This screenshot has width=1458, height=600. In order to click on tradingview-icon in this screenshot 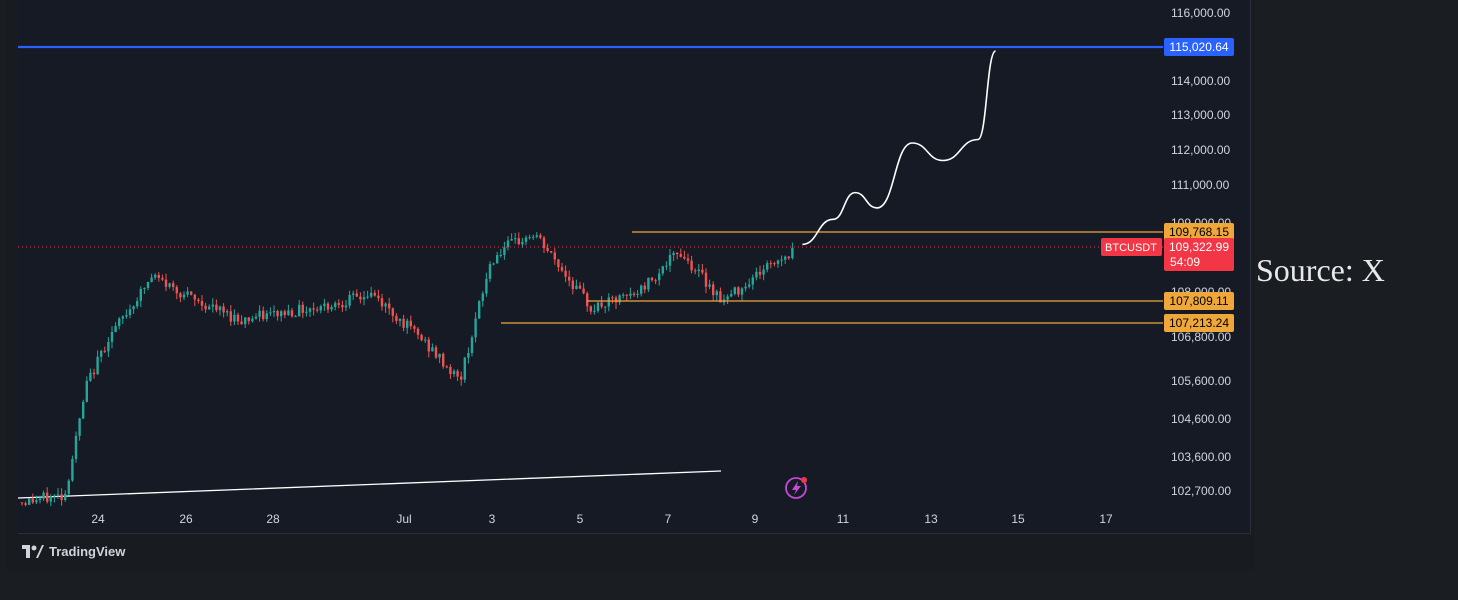, I will do `click(33, 551)`.